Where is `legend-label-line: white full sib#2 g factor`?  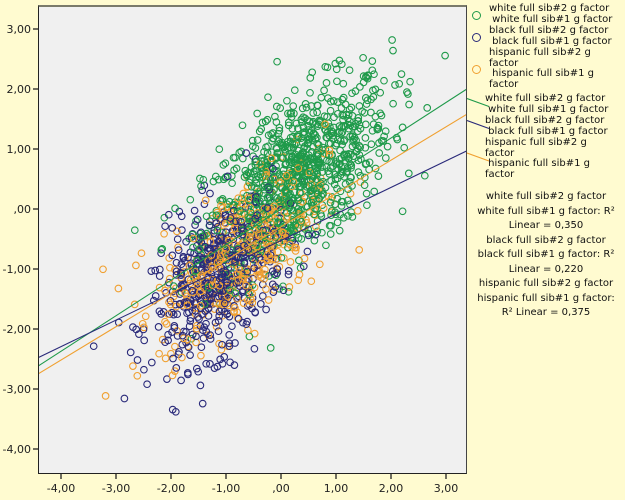 legend-label-line: white full sib#2 g factor is located at coordinates (549, 8).